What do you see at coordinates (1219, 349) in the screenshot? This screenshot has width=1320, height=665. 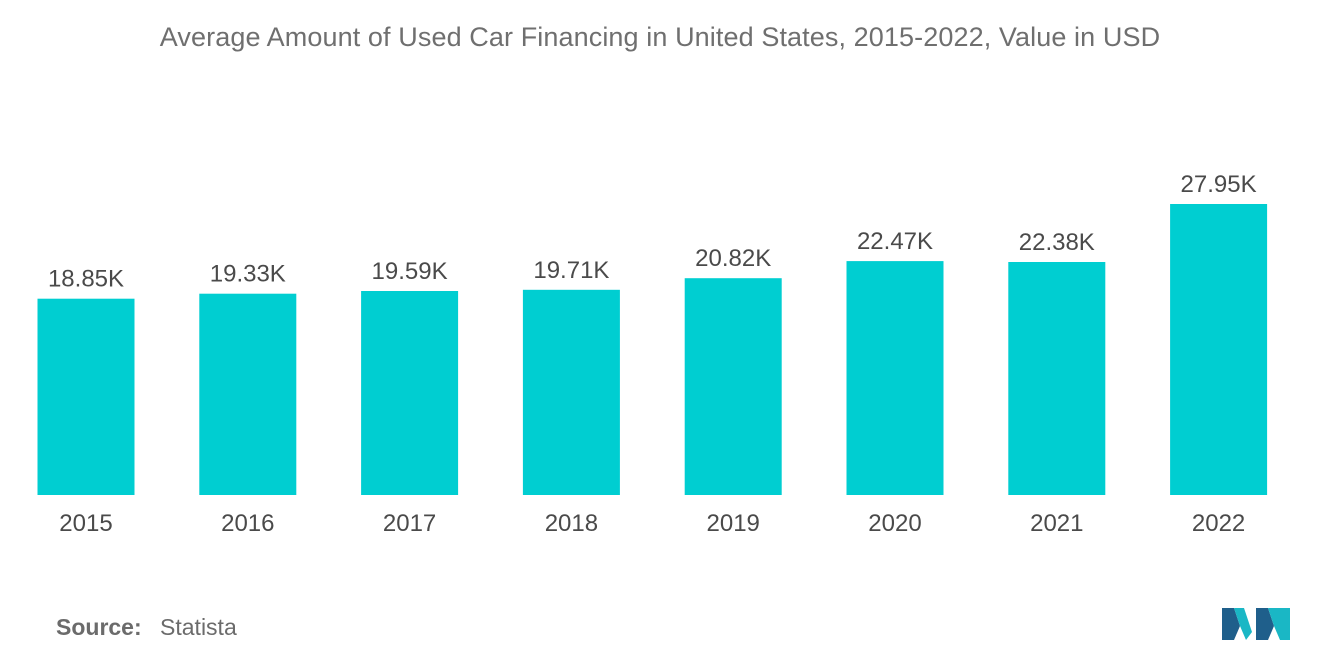 I see `bar-2022` at bounding box center [1219, 349].